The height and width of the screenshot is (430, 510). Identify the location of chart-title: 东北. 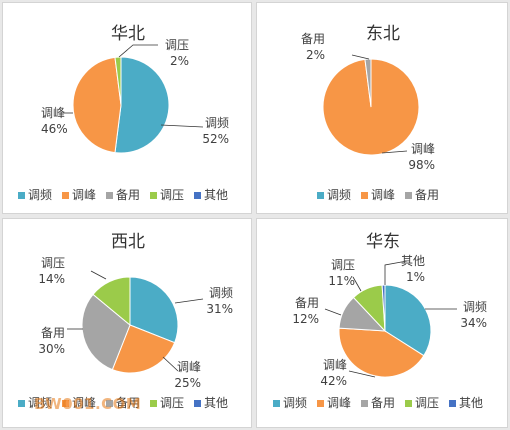
(383, 34).